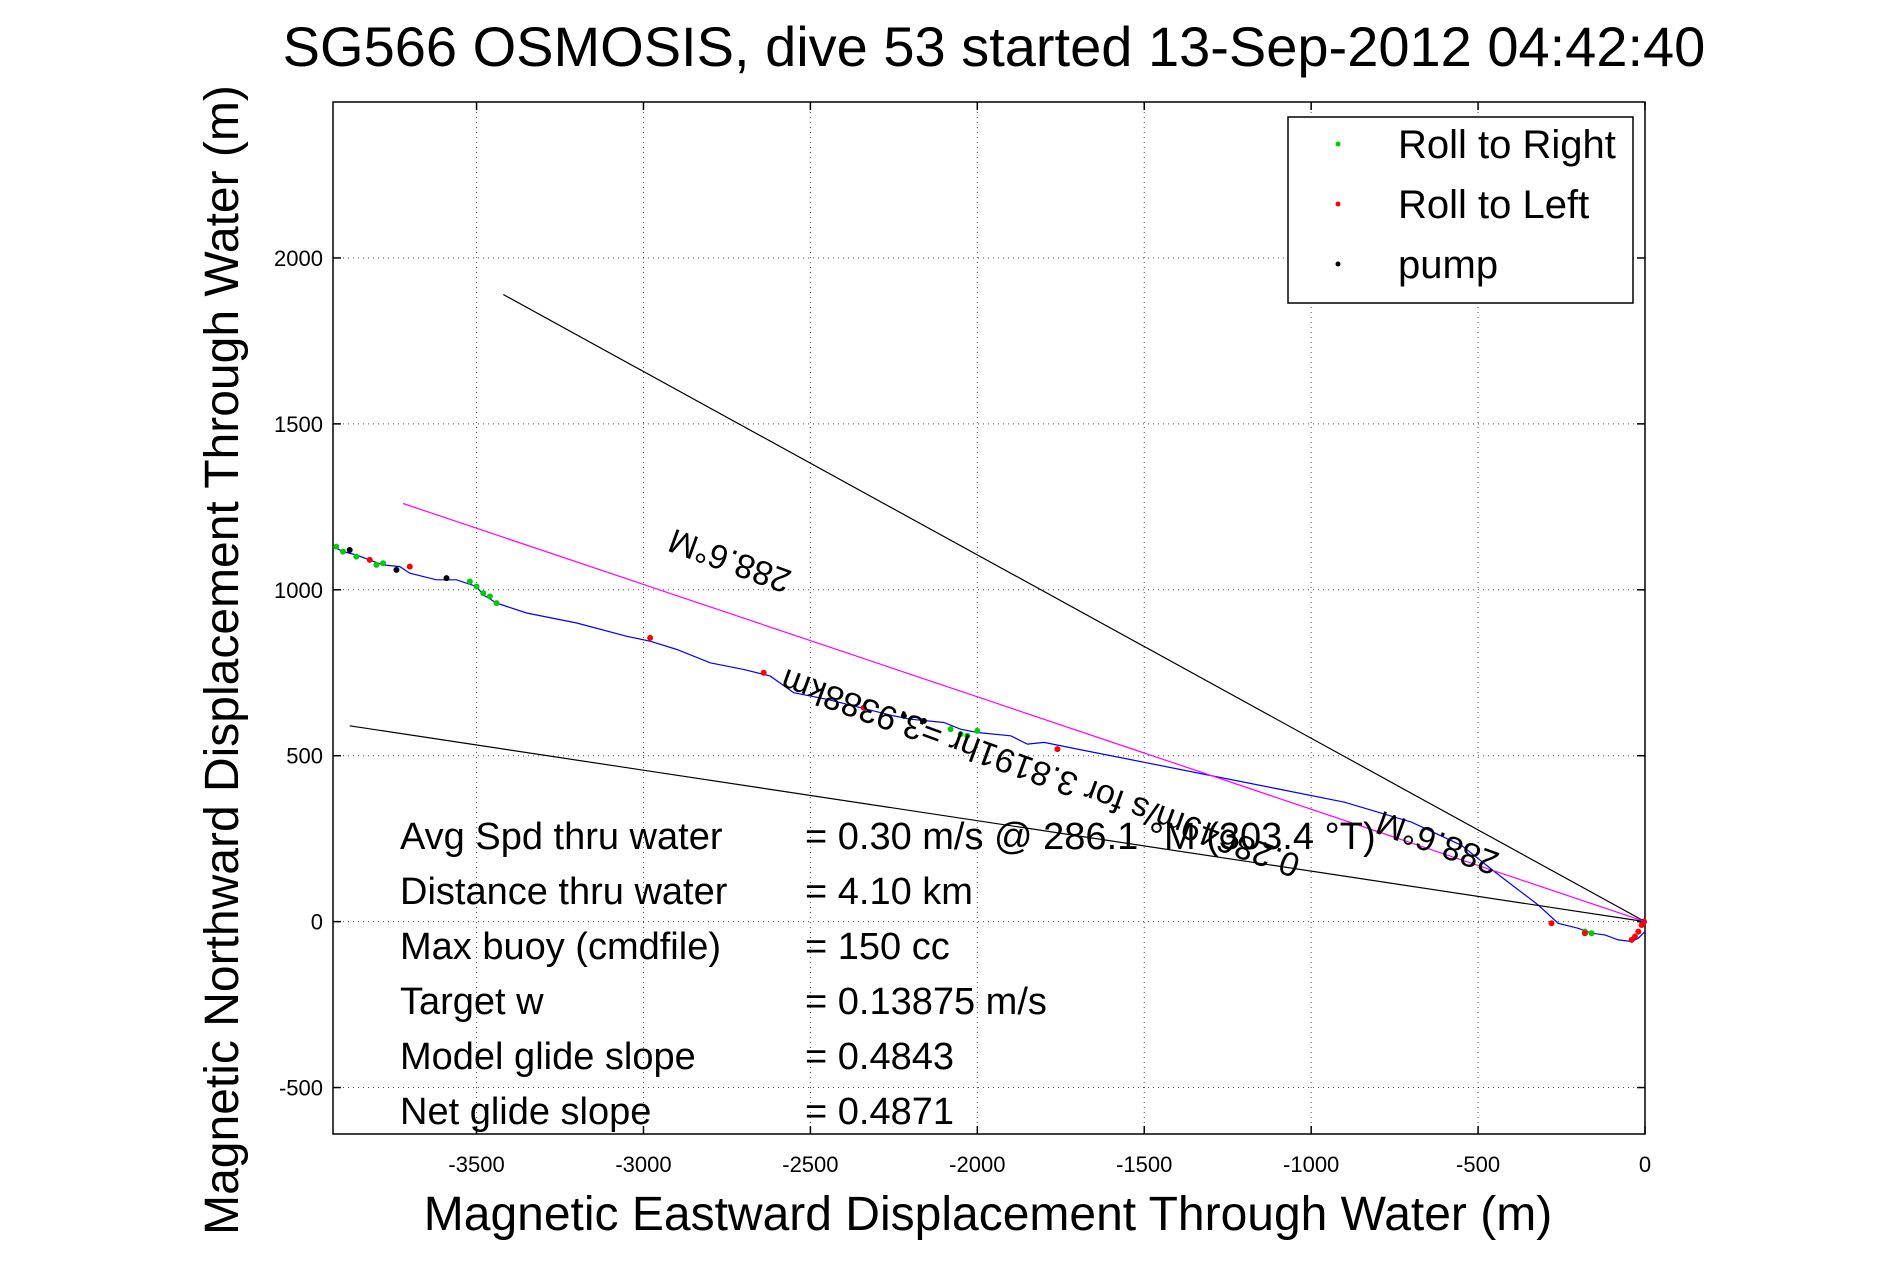 This screenshot has width=1891, height=1262. What do you see at coordinates (1448, 265) in the screenshot?
I see `legend-label: pump` at bounding box center [1448, 265].